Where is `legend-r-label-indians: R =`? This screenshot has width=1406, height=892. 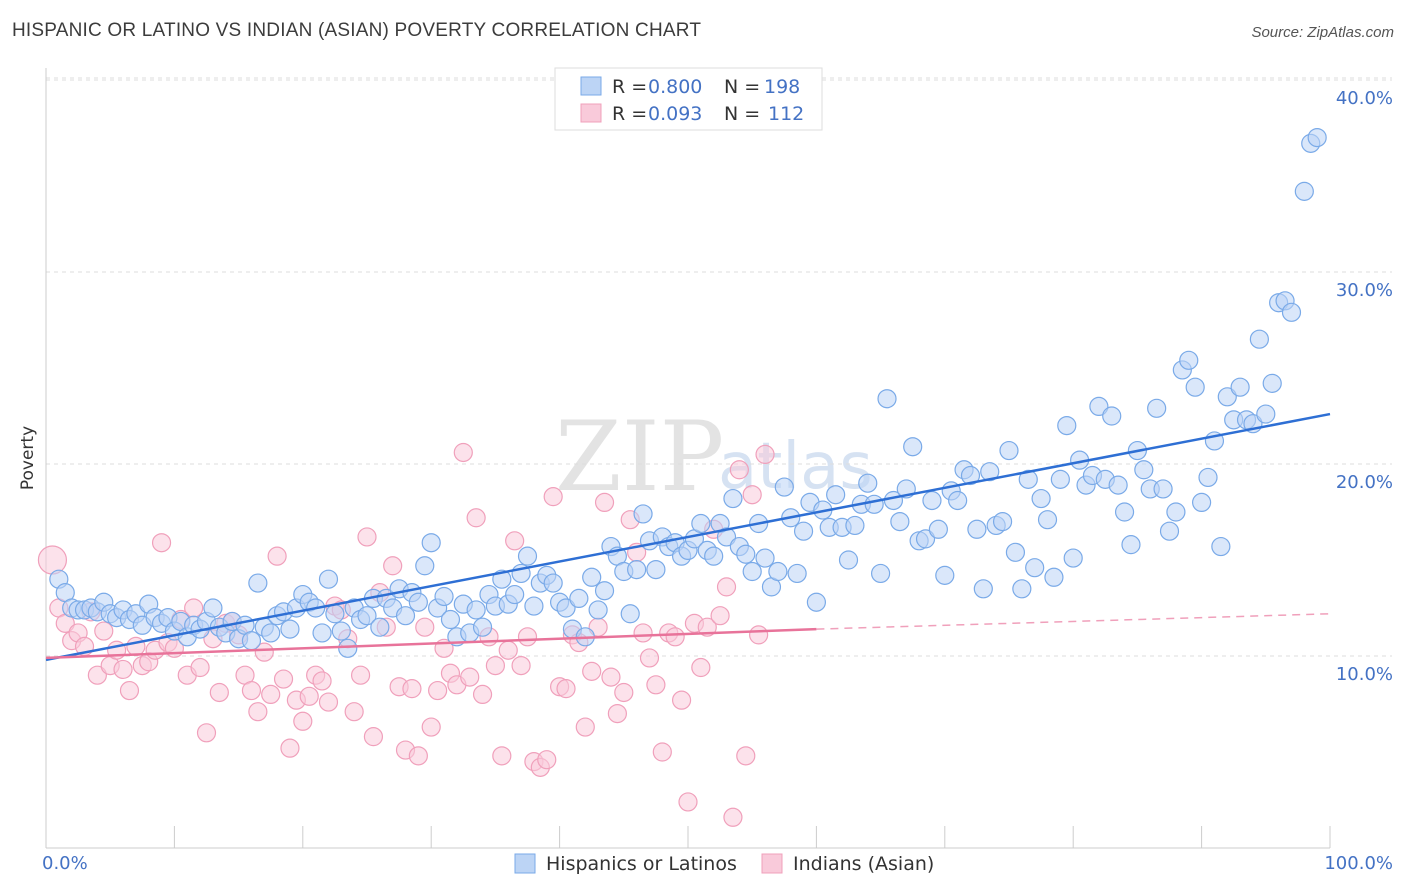
legend-r-label-indians: R = is located at coordinates (629, 114).